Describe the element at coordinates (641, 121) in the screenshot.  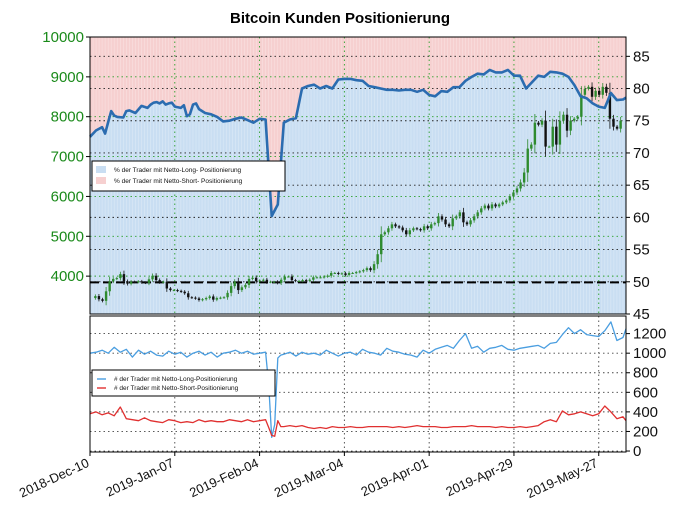
I see `right-tick-label: 75` at that location.